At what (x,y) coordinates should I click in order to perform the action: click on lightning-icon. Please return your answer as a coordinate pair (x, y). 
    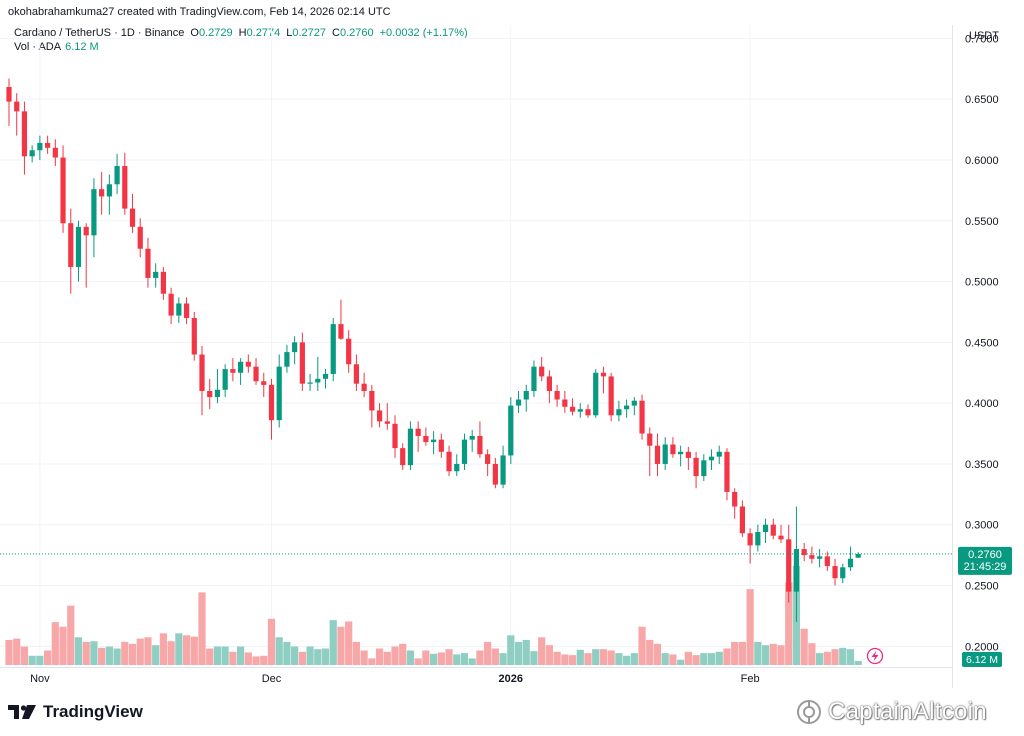
    Looking at the image, I should click on (875, 656).